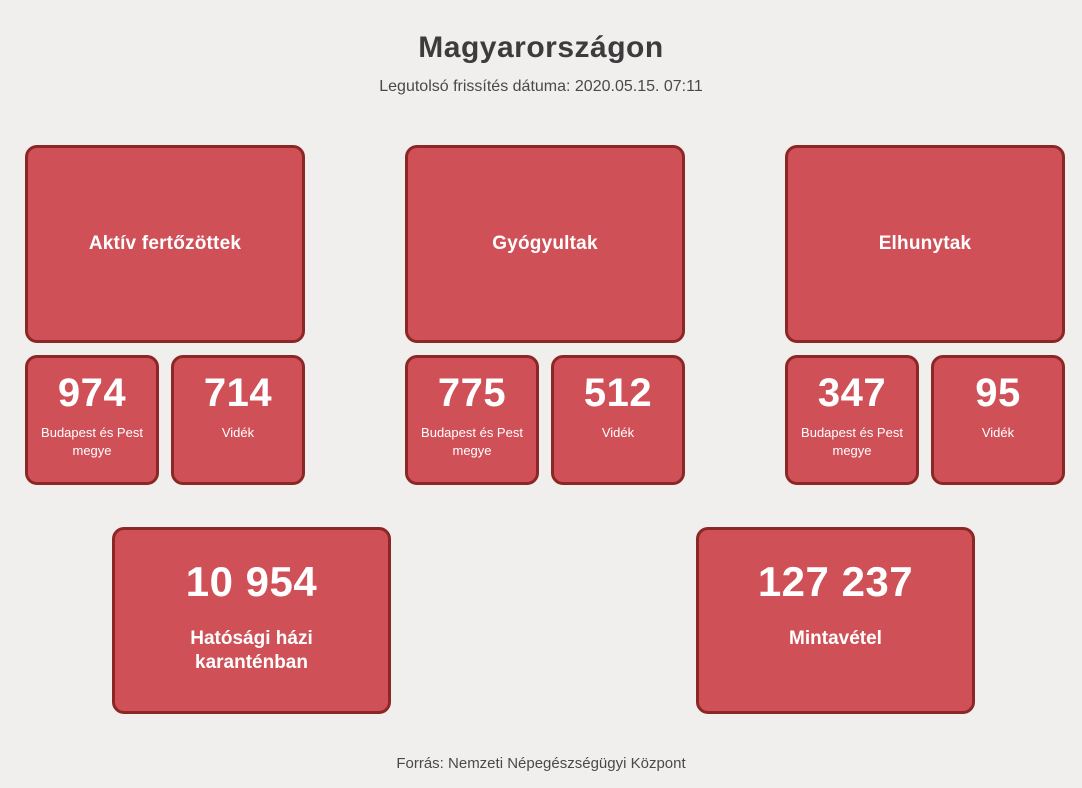 The image size is (1082, 788). Describe the element at coordinates (92, 393) in the screenshot. I see `stat-value: 974` at that location.